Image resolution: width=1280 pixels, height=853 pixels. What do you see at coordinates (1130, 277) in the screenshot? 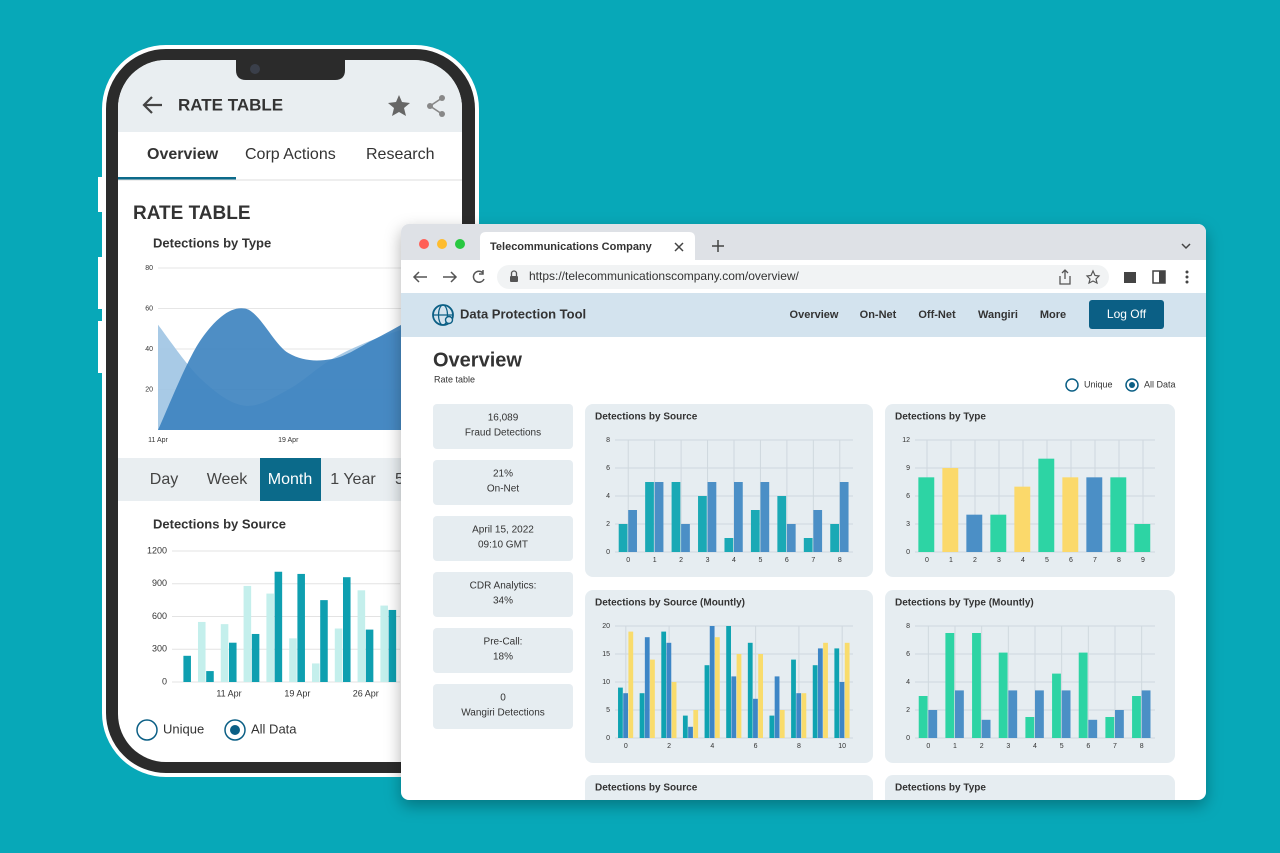
I see `extensions-icon` at bounding box center [1130, 277].